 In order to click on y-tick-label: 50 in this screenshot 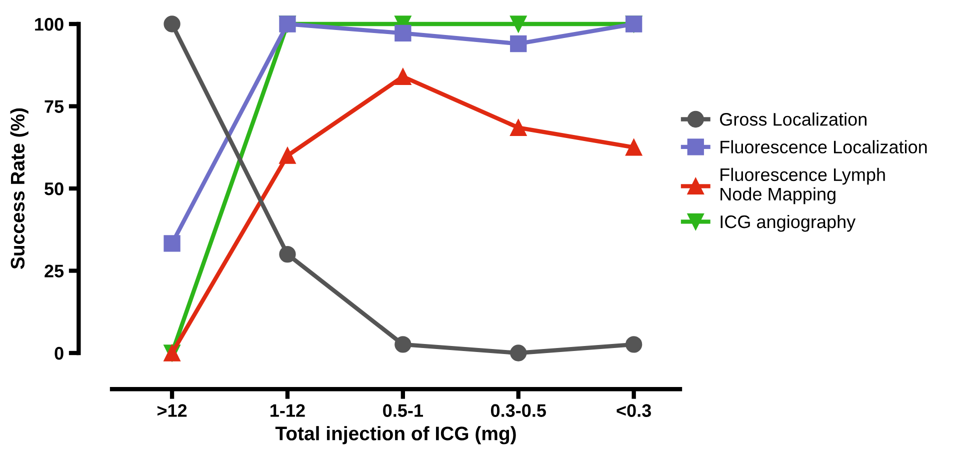, I will do `click(54, 189)`.